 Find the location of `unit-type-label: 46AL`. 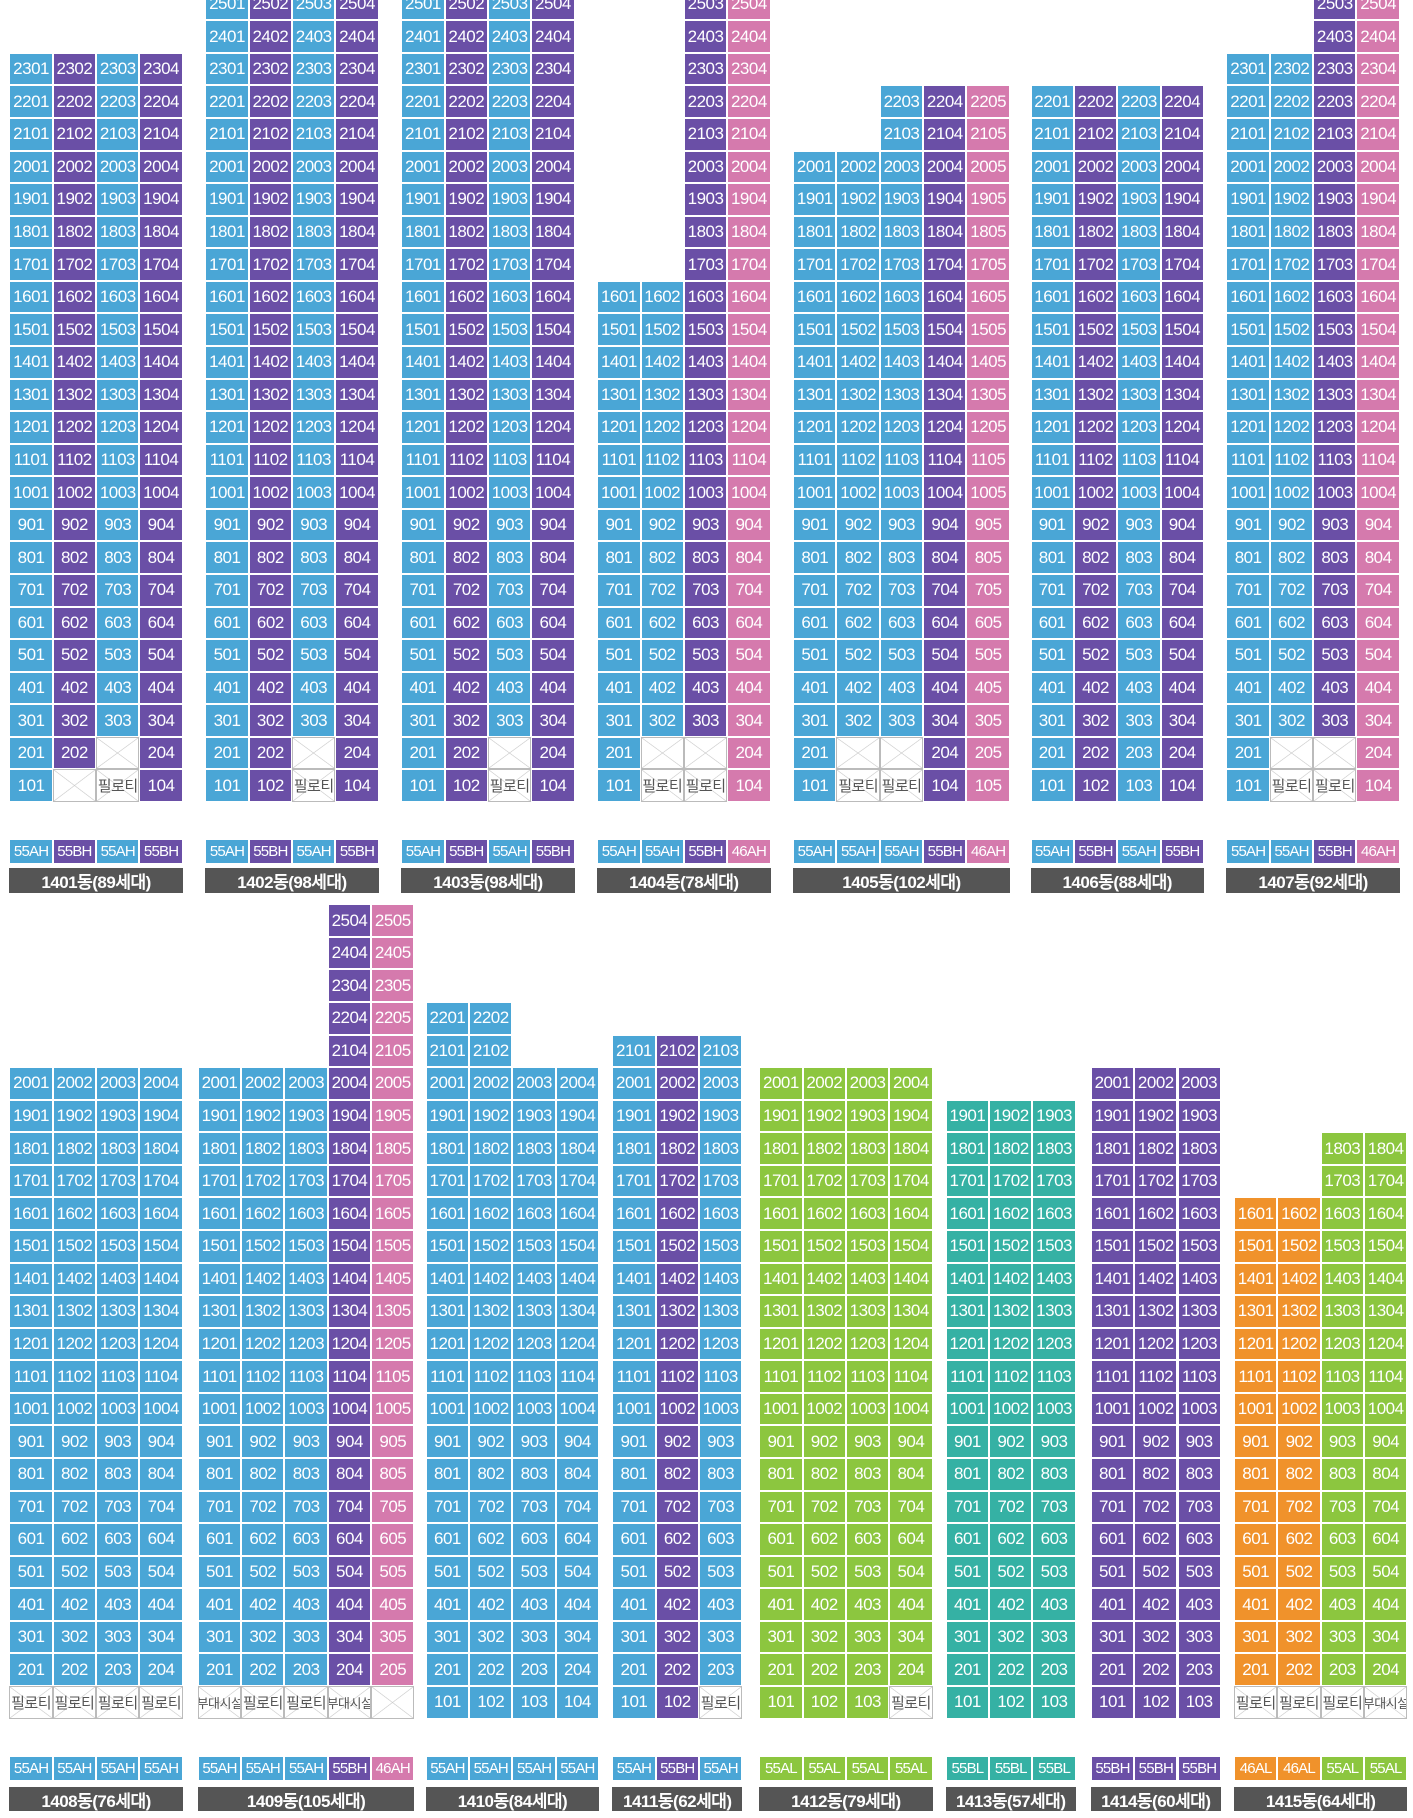

unit-type-label: 46AL is located at coordinates (1299, 1769).